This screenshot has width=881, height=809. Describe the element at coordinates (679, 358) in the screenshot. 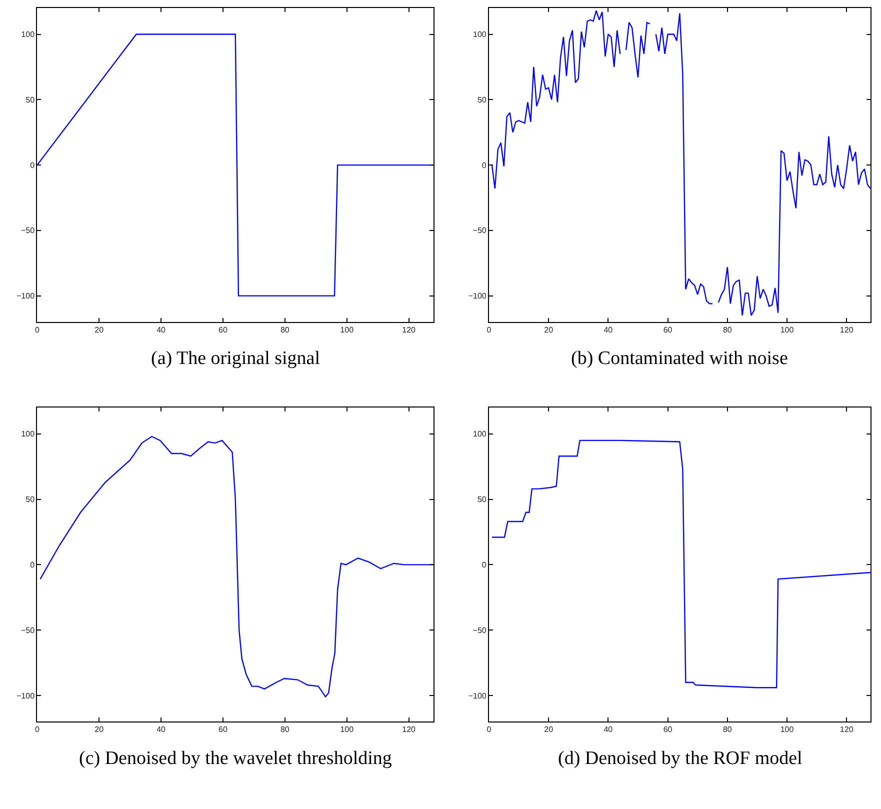

I see `text: (b) Contaminated with noise` at that location.